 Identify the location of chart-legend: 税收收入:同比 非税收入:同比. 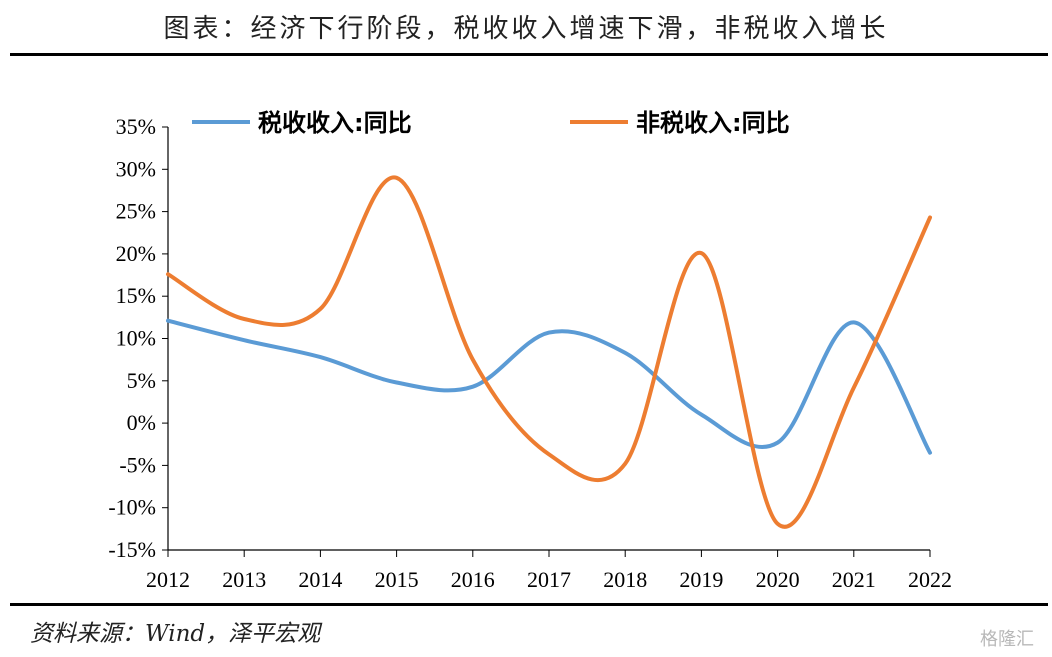
(491, 123).